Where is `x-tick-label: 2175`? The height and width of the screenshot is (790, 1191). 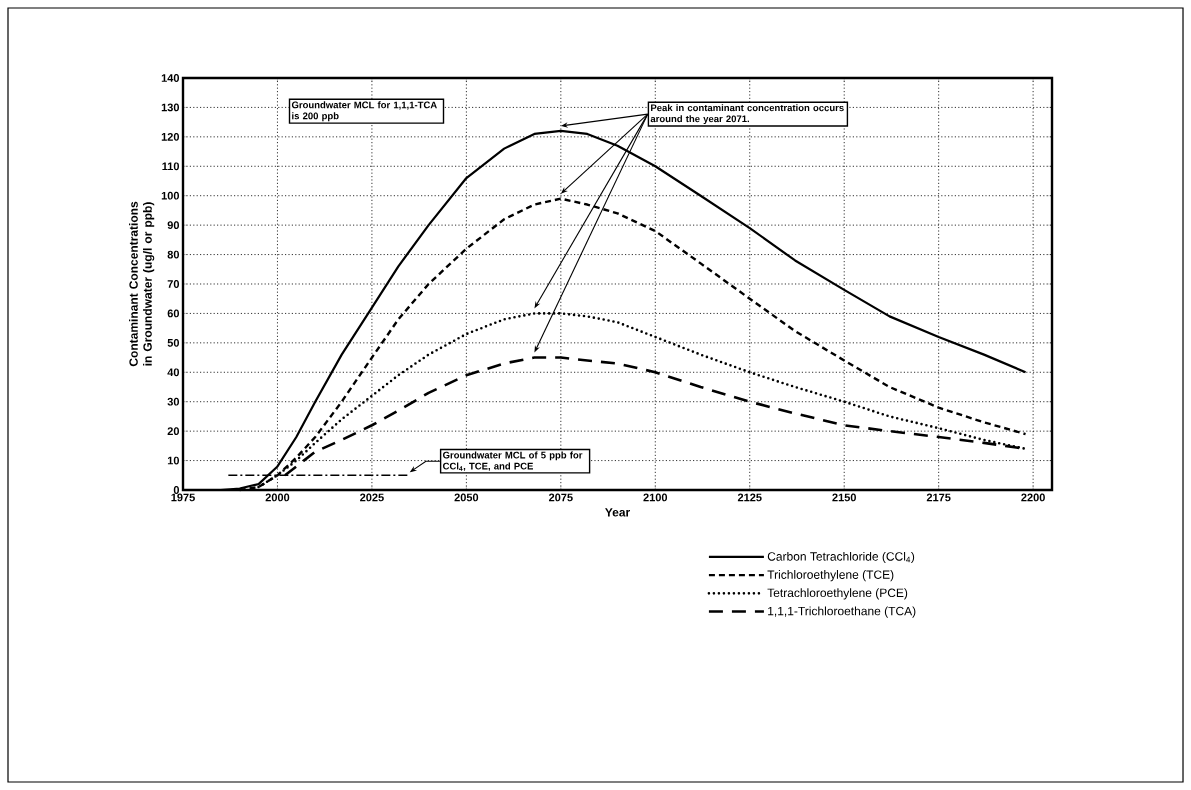
x-tick-label: 2175 is located at coordinates (938, 497).